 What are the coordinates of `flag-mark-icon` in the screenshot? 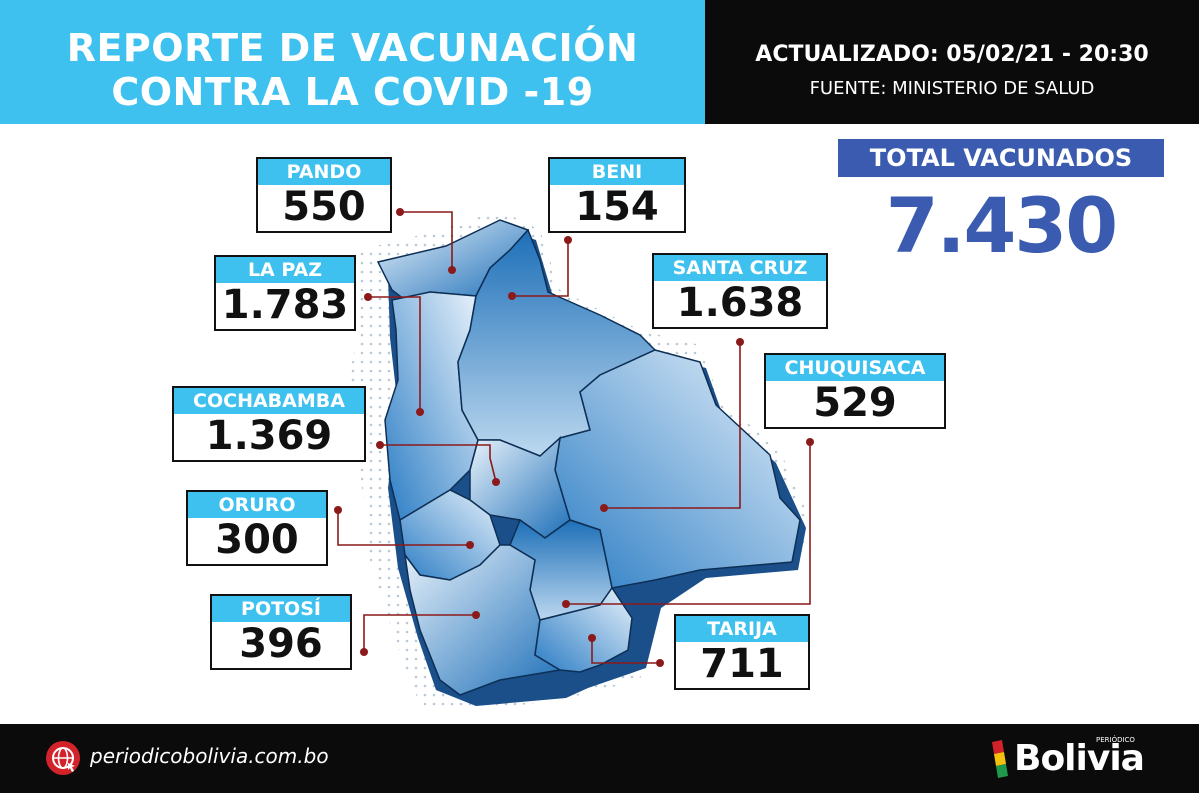 It's located at (1000, 759).